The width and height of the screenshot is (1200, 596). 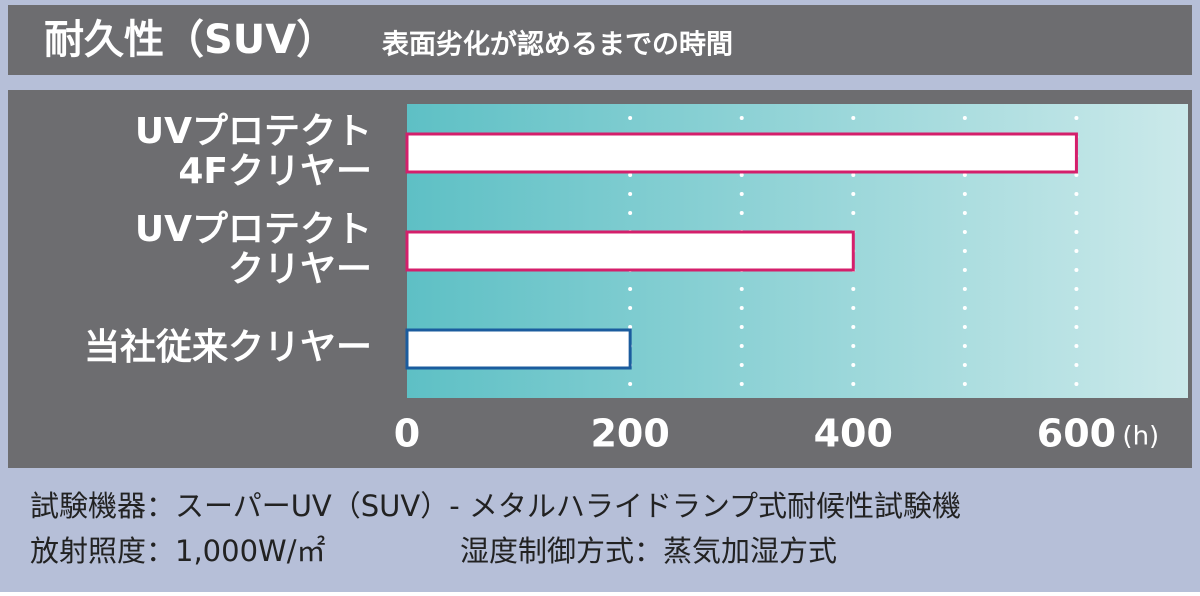 I want to click on y-tick-label: クリヤー, so click(x=300, y=269).